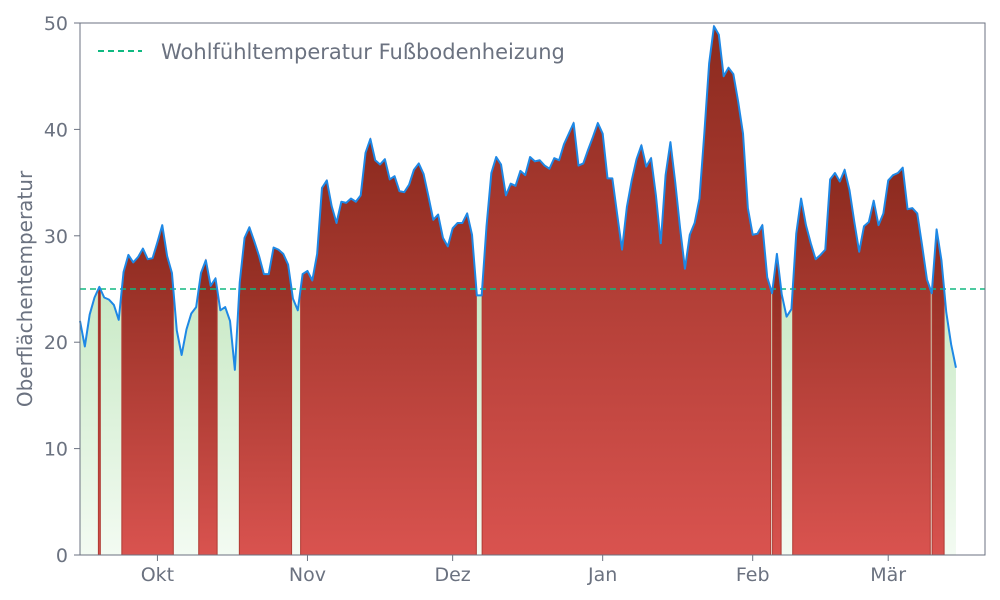 This screenshot has width=1000, height=600. What do you see at coordinates (56, 450) in the screenshot?
I see `y-tick-label: 10` at bounding box center [56, 450].